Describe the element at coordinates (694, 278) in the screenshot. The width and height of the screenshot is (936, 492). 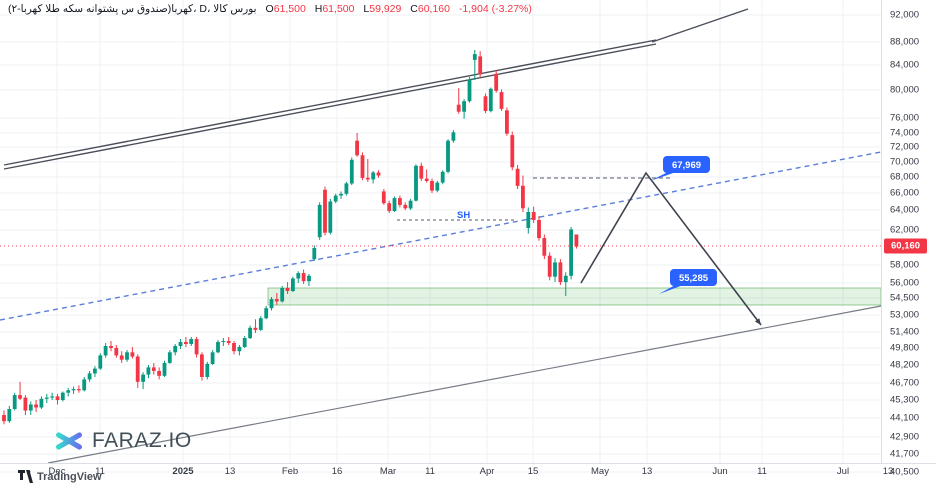
I see `price-callout-text: 55,285` at that location.